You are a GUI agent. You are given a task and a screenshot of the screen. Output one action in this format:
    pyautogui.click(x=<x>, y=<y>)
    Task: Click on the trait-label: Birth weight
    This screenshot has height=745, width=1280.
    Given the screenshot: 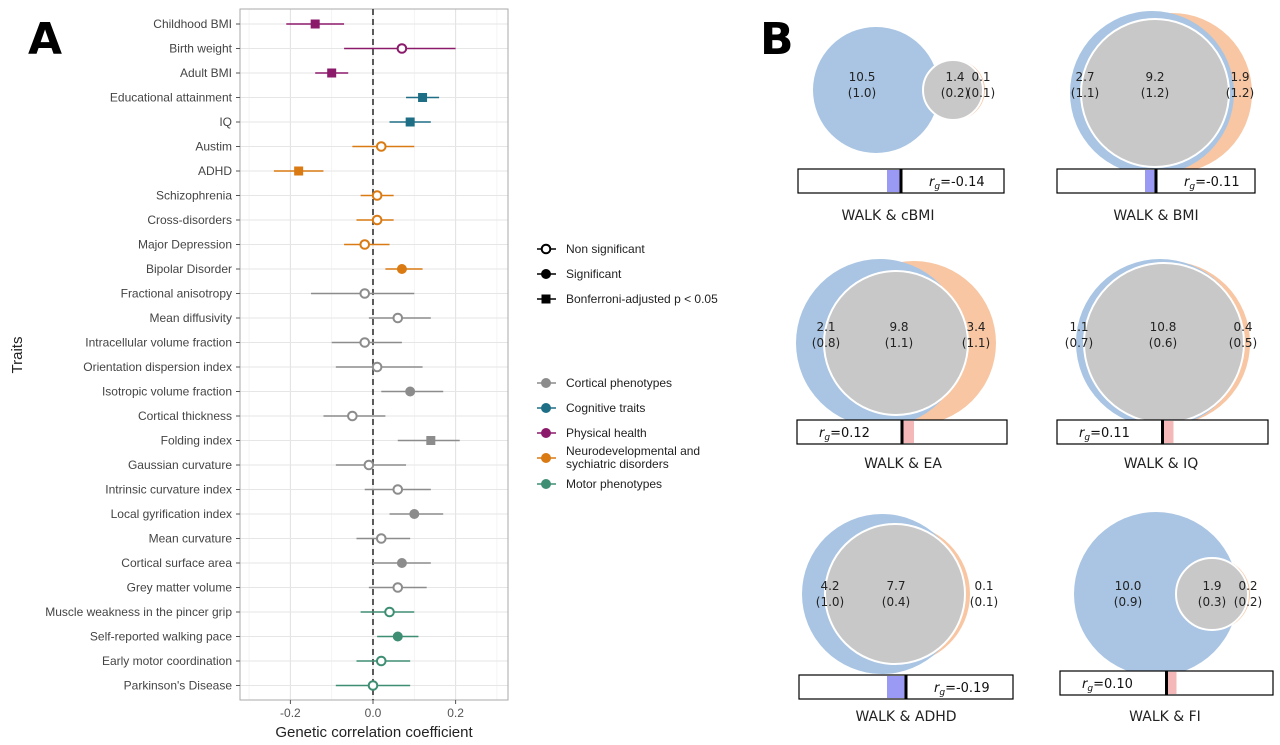 What is the action you would take?
    pyautogui.click(x=200, y=49)
    